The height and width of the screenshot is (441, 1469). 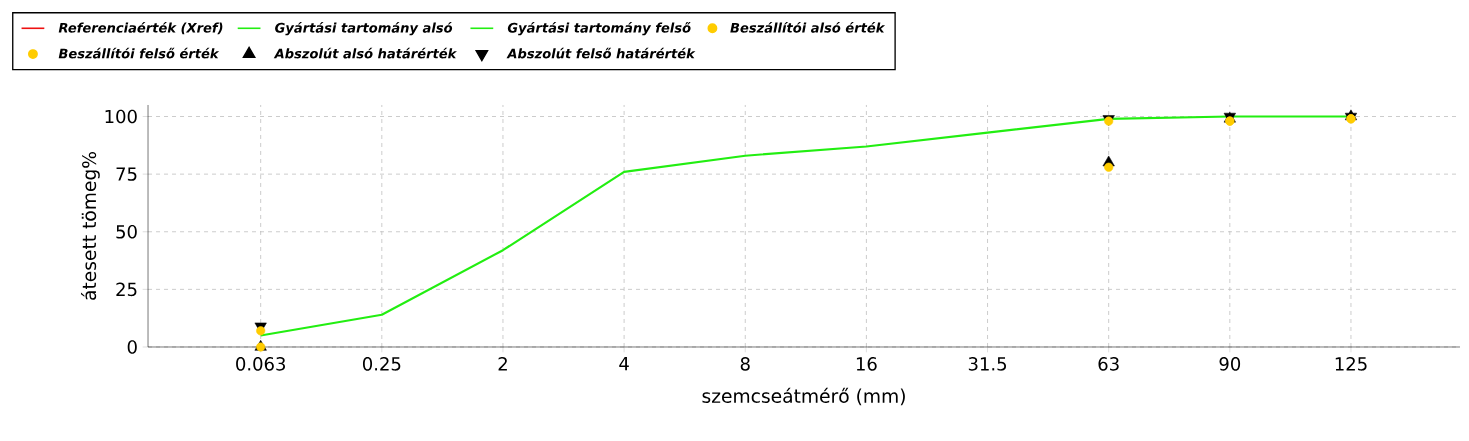 What do you see at coordinates (803, 396) in the screenshot?
I see `x-axis-title: szemcseátmérő (mm)` at bounding box center [803, 396].